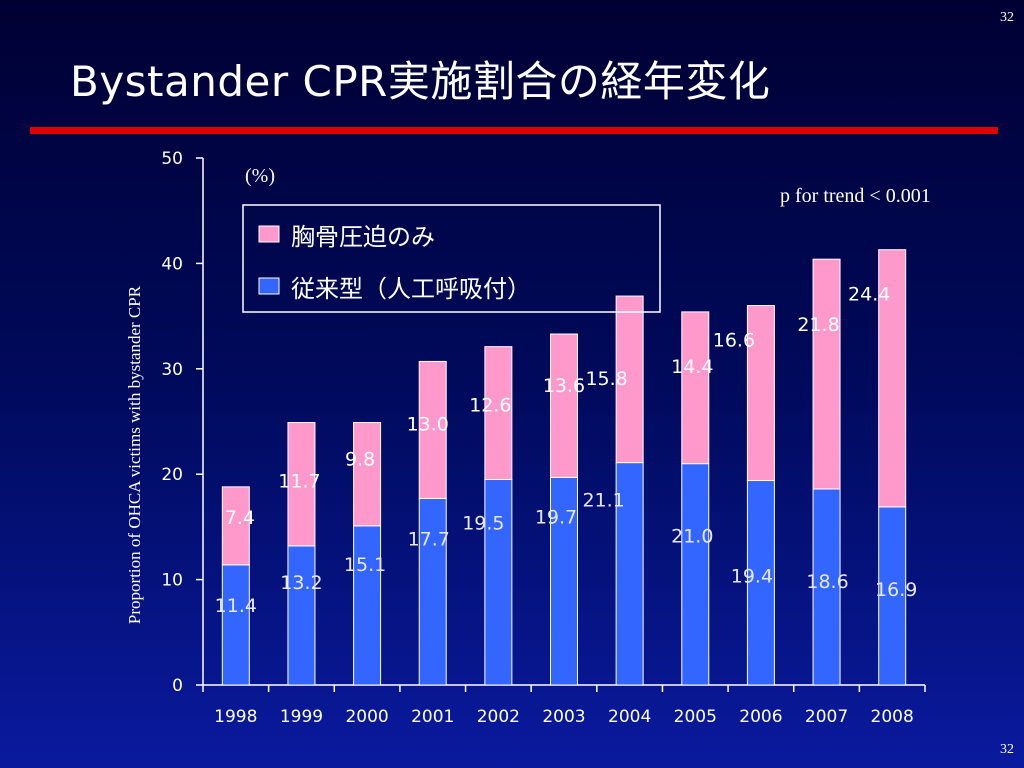  Describe the element at coordinates (367, 605) in the screenshot. I see `bar-conventional-2000` at that location.